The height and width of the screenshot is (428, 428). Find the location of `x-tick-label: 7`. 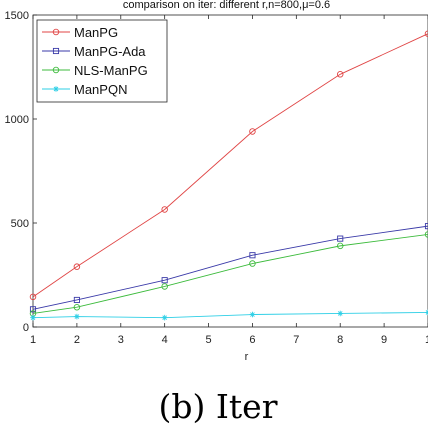

x-tick-label: 7 is located at coordinates (296, 340).